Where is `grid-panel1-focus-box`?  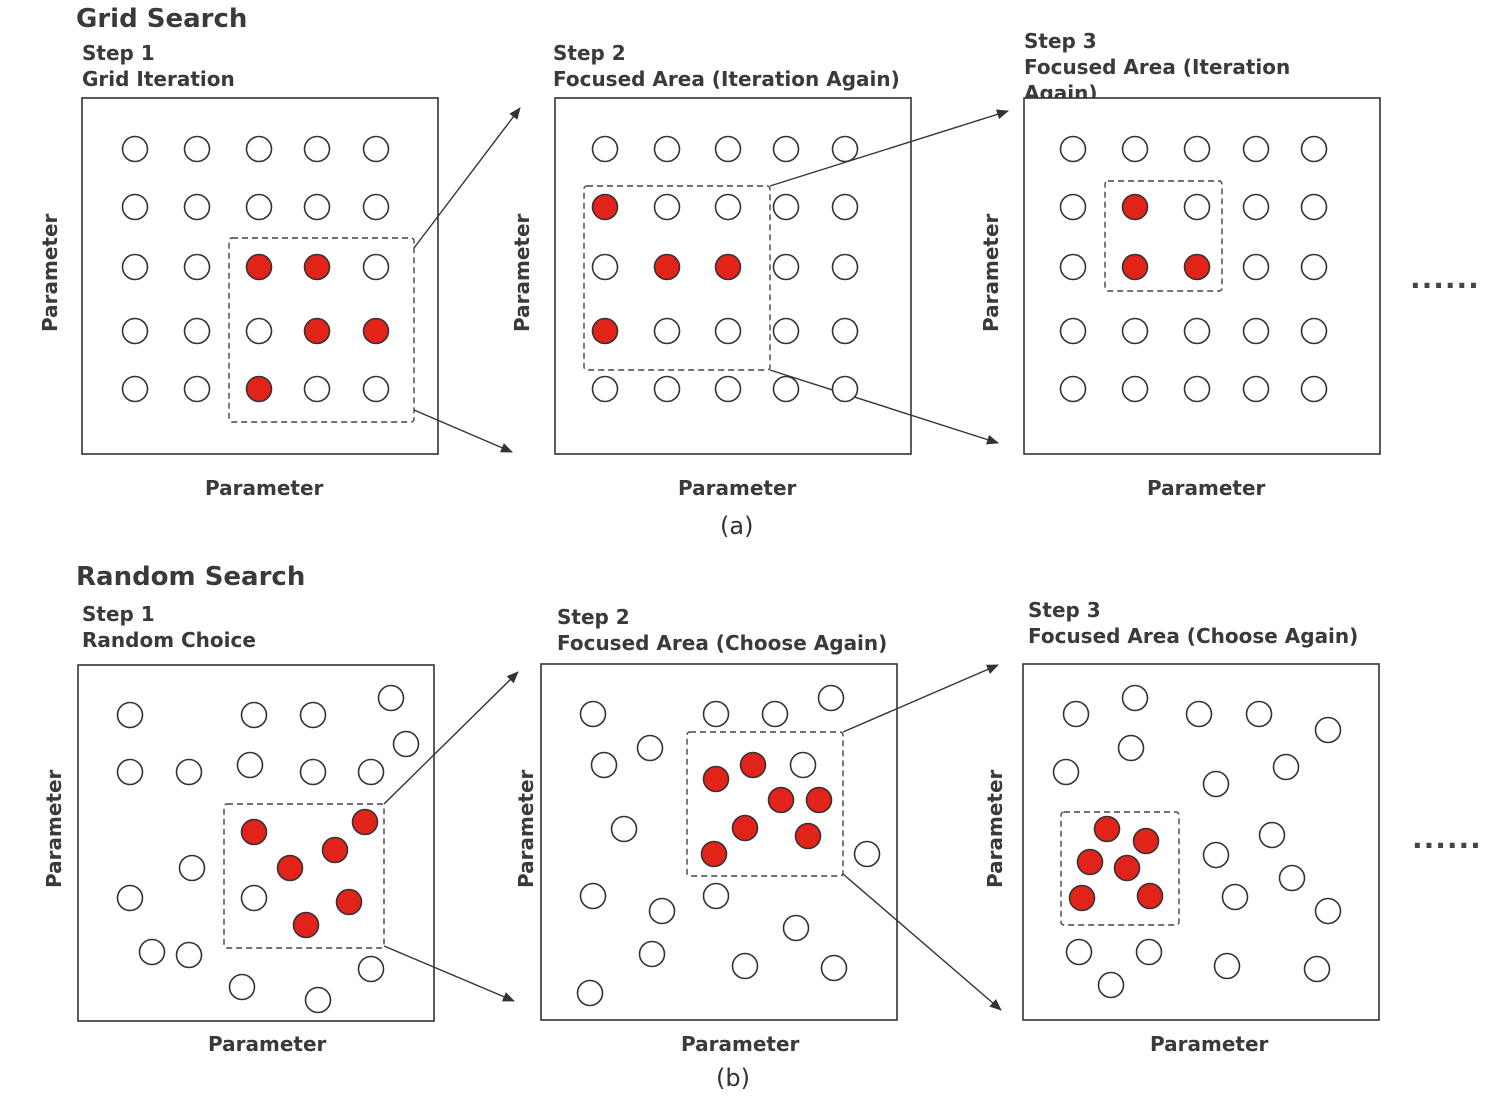
grid-panel1-focus-box is located at coordinates (321, 330).